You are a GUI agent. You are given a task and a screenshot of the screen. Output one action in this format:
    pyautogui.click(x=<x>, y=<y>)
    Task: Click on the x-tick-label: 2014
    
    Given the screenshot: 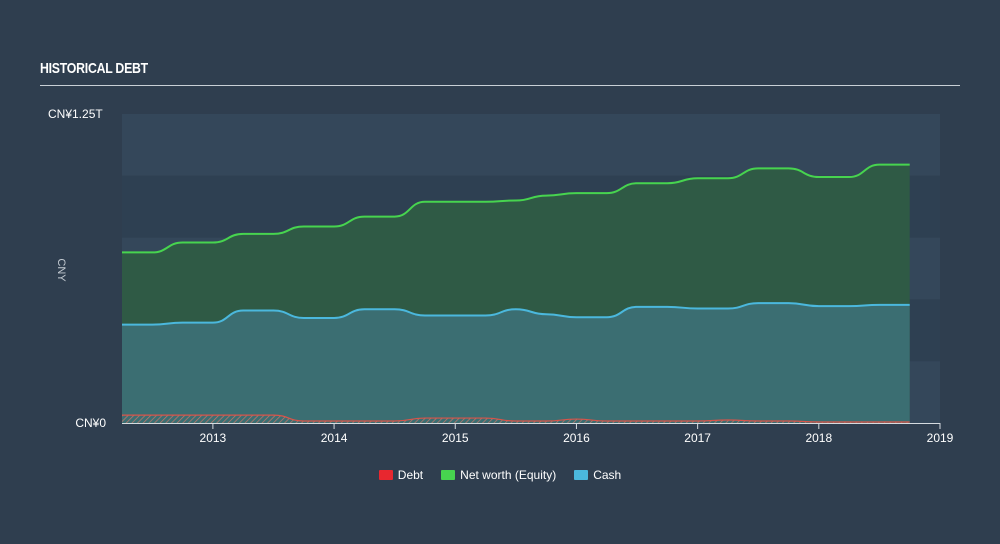 What is the action you would take?
    pyautogui.click(x=334, y=438)
    